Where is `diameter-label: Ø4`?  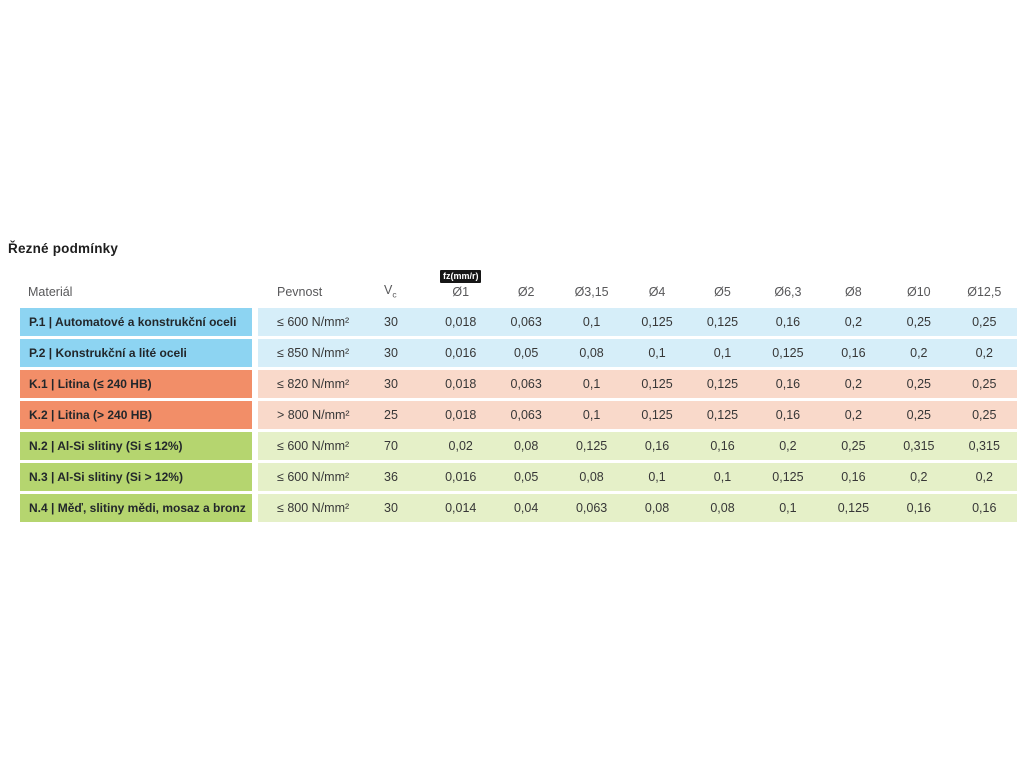 diameter-label: Ø4 is located at coordinates (657, 292).